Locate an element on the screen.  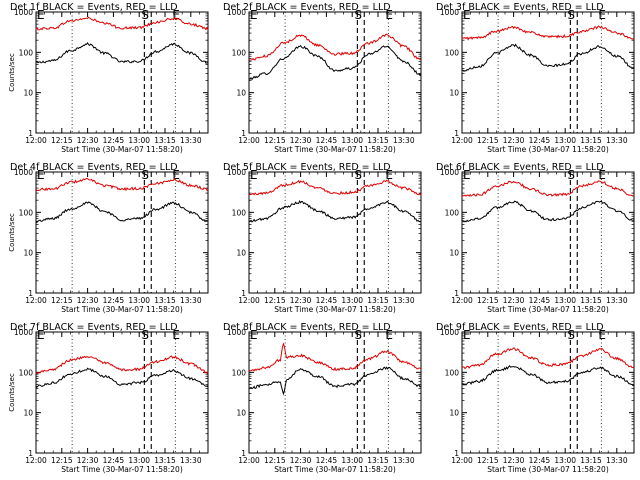
chart-title: Det 3f BLACK = Events, RED = LLD is located at coordinates (520, 7).